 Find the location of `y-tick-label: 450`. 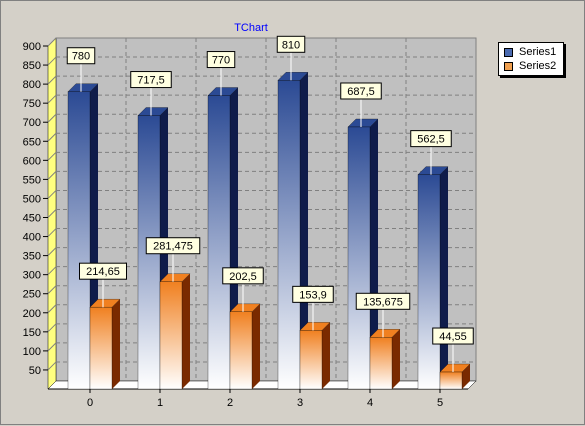

y-tick-label: 450 is located at coordinates (32, 219).